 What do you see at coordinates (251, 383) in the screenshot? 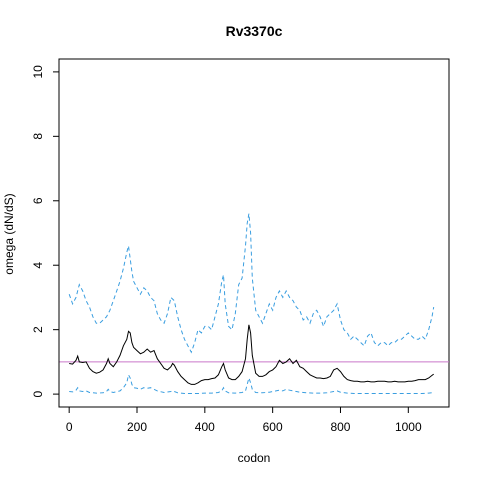
I see `series-line-lower-bound` at bounding box center [251, 383].